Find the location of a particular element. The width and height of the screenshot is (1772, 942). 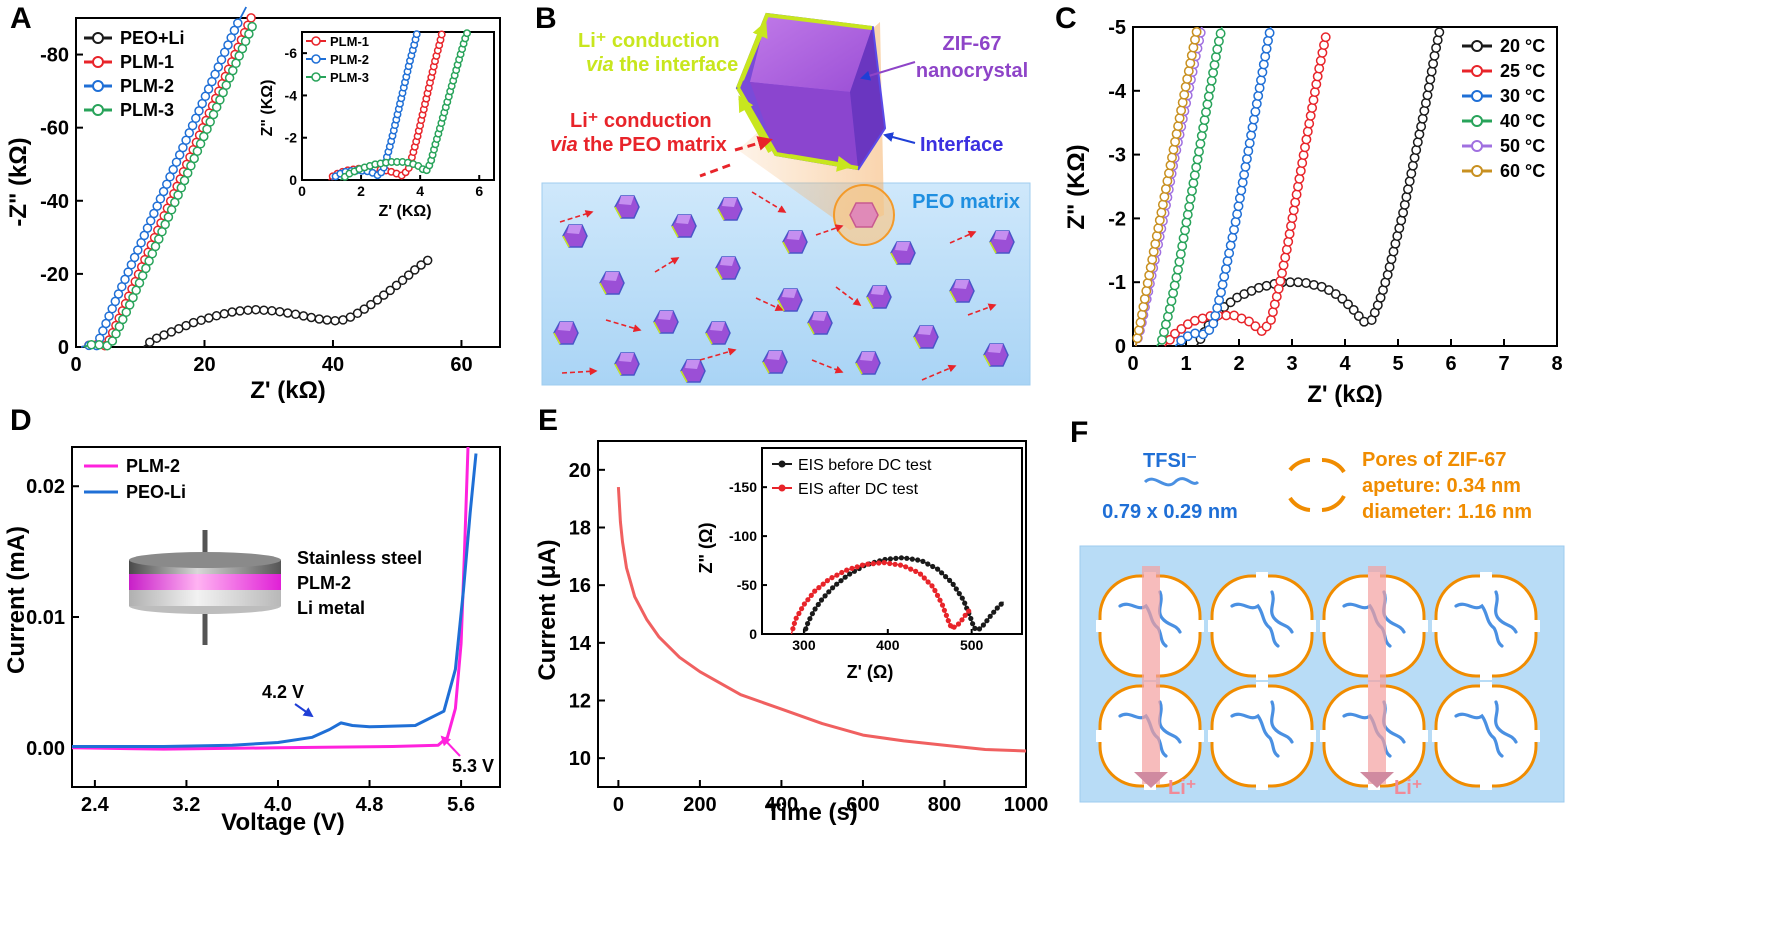

y-tick-label: 0 is located at coordinates (293, 180).